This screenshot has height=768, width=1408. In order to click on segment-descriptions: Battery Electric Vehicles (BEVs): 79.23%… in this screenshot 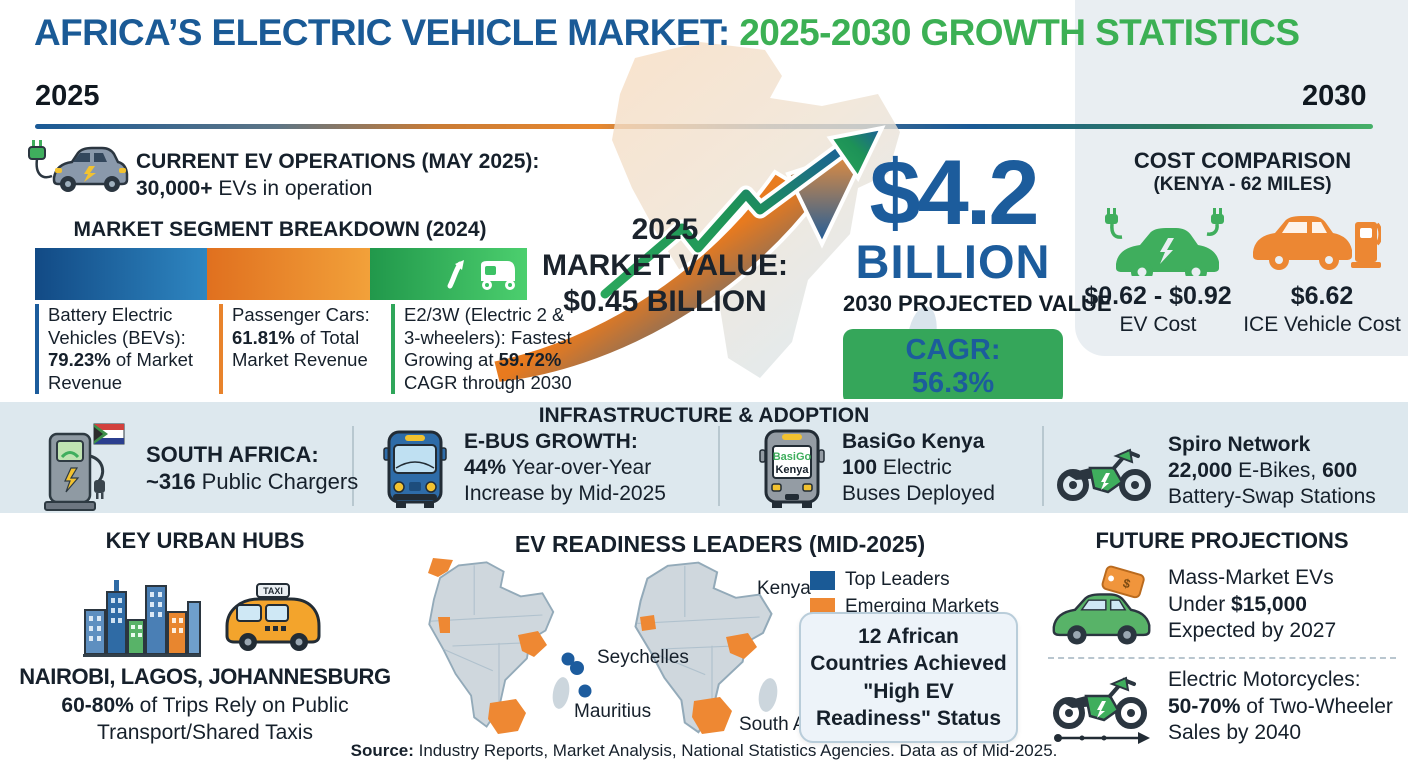, I will do `click(305, 349)`.